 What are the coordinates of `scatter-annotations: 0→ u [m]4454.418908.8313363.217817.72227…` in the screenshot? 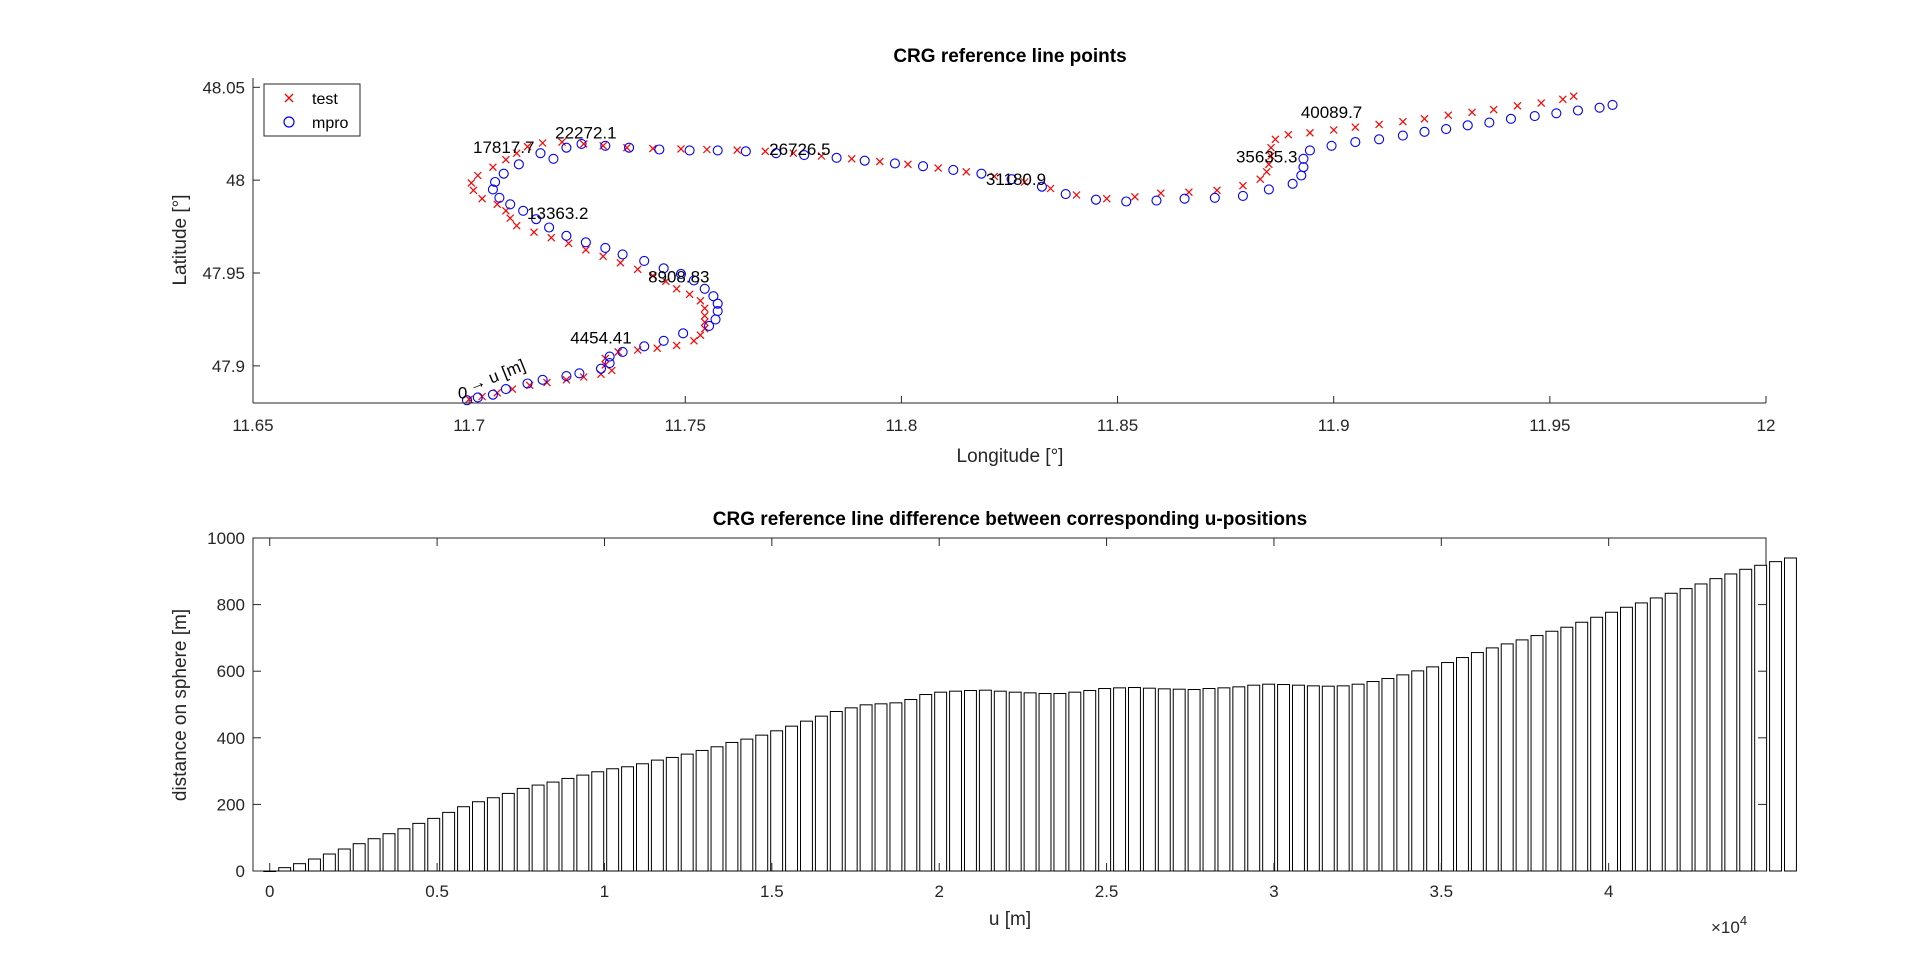 It's located at (910, 252).